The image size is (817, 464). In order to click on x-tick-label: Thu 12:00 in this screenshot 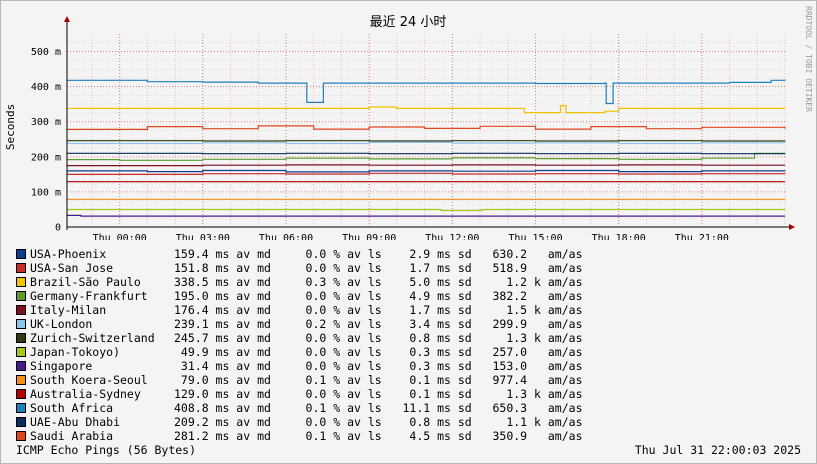, I will do `click(452, 236)`.